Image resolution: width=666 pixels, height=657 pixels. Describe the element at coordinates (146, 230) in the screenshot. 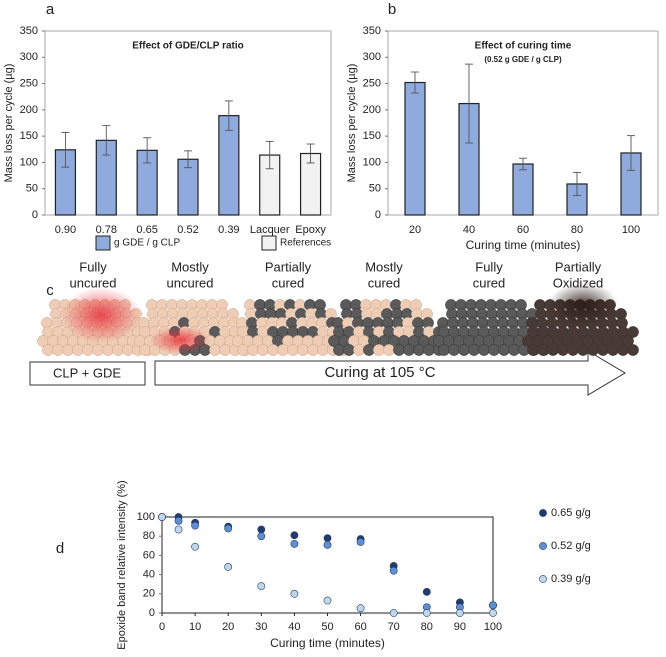

I see `x-tick-label: 0.65` at that location.